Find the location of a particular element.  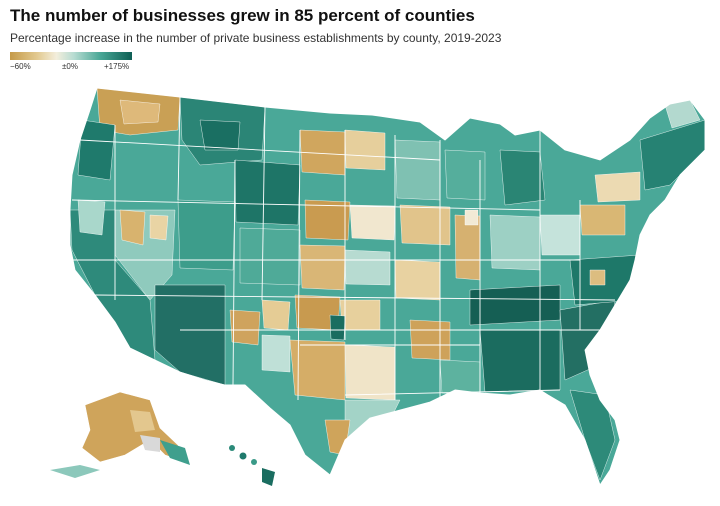

hawaii-island-oahu is located at coordinates (243, 456).